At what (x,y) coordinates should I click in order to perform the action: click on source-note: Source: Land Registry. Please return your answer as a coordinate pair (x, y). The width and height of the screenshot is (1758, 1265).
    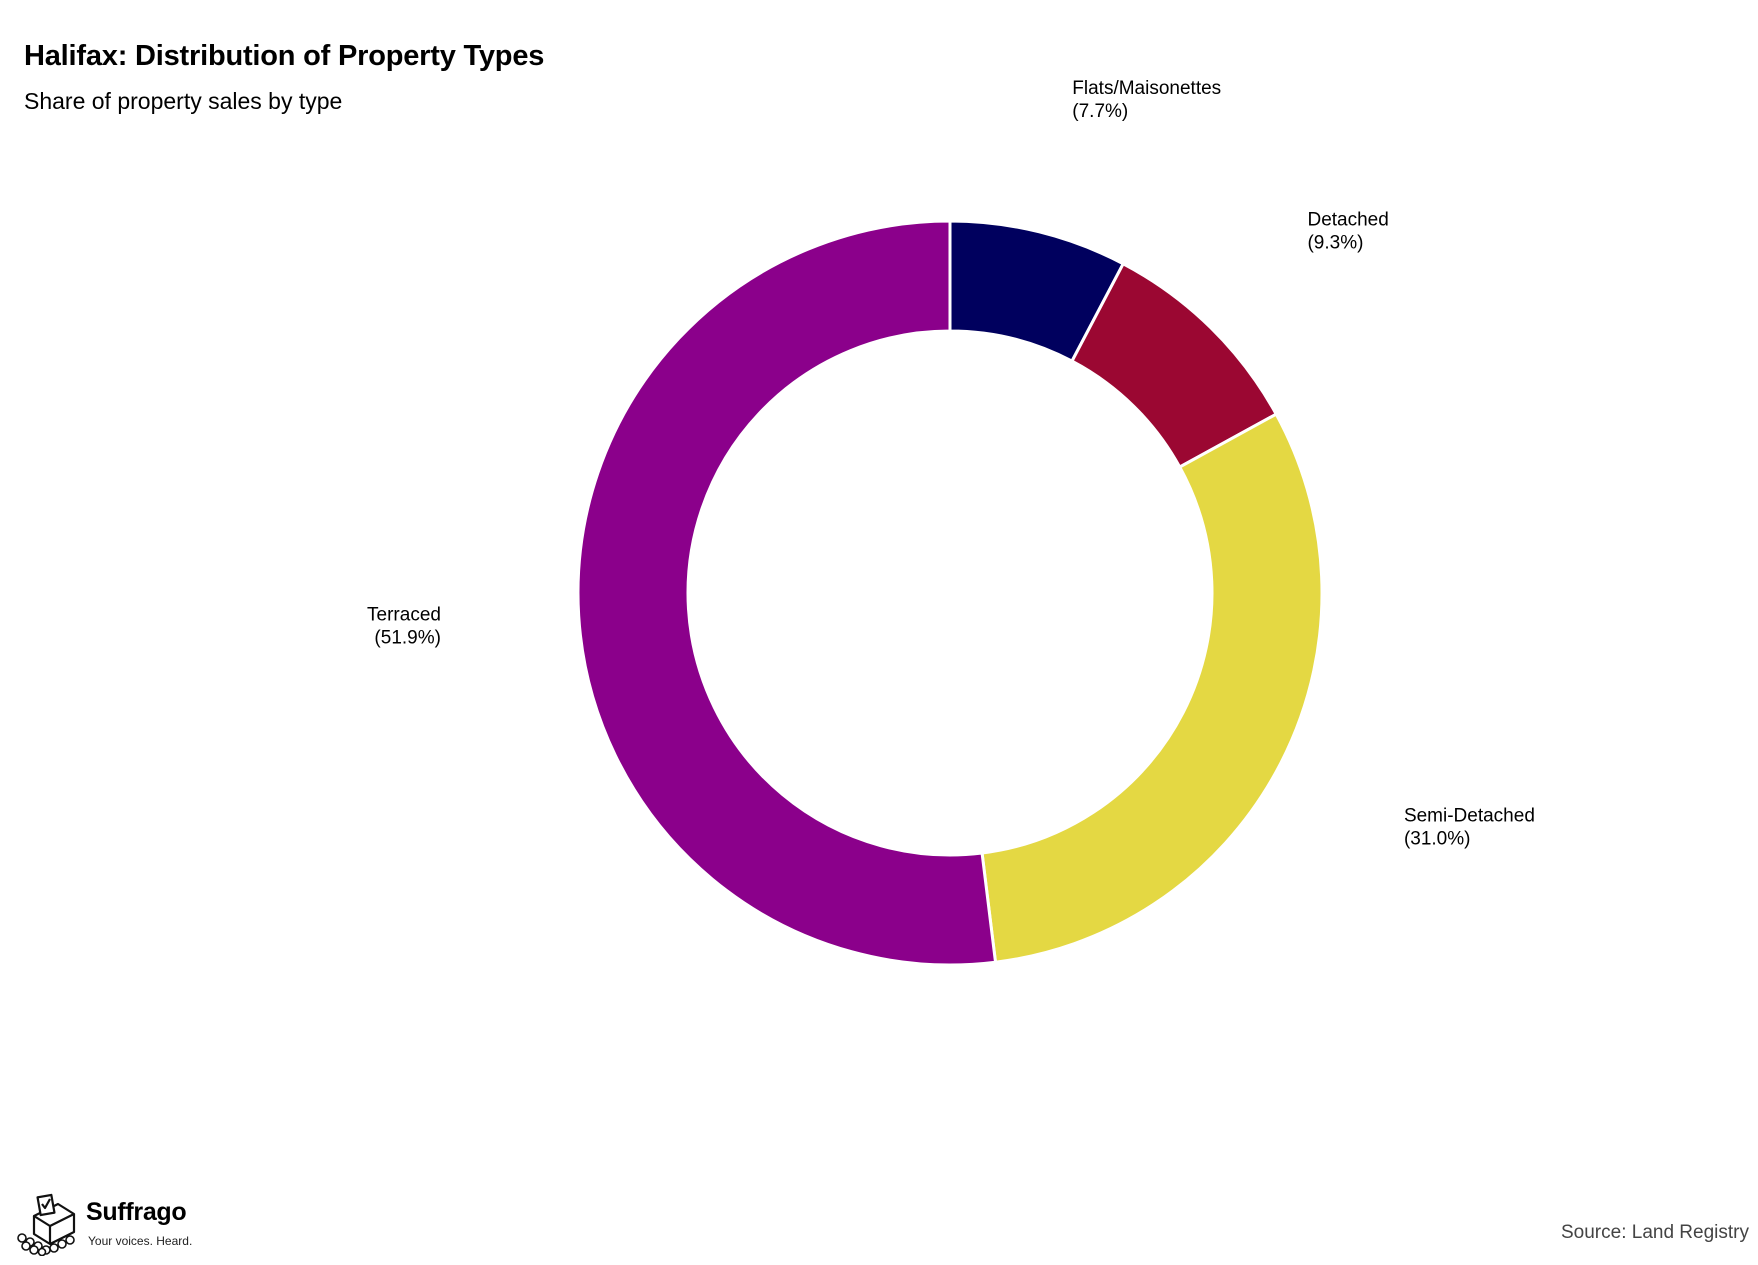
    Looking at the image, I should click on (1655, 1232).